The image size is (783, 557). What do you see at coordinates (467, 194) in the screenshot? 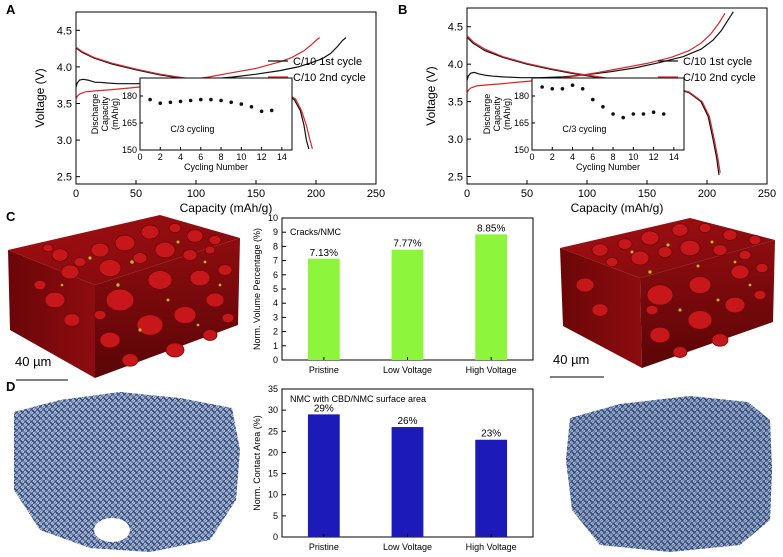
I see `x-tick-label: 0` at bounding box center [467, 194].